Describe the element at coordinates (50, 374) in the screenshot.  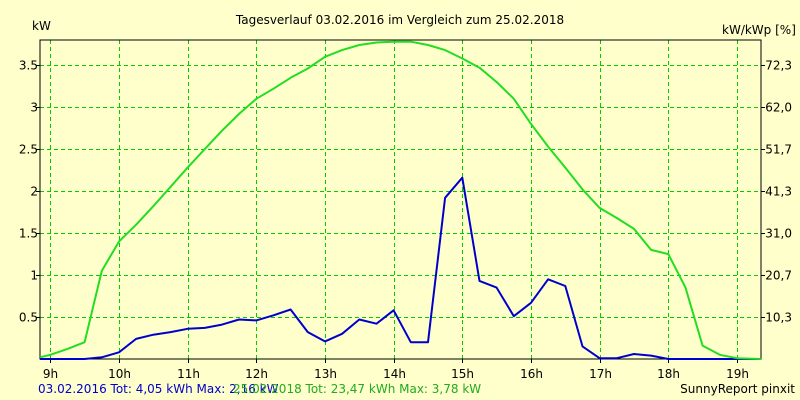
I see `x-tick-label: 9h` at that location.